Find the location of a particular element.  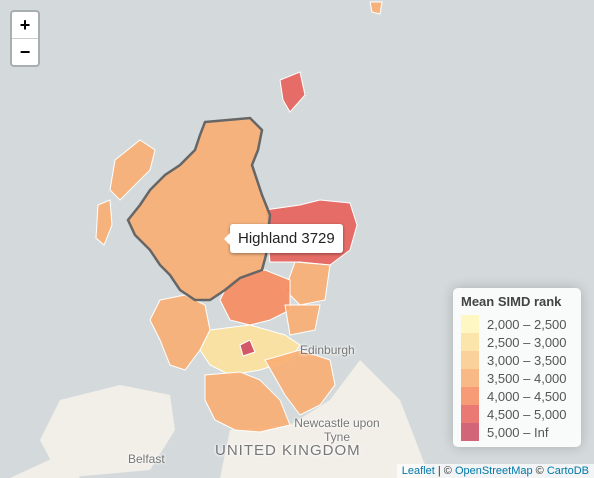

legend-label: 4,000 – 4,500 is located at coordinates (527, 396).